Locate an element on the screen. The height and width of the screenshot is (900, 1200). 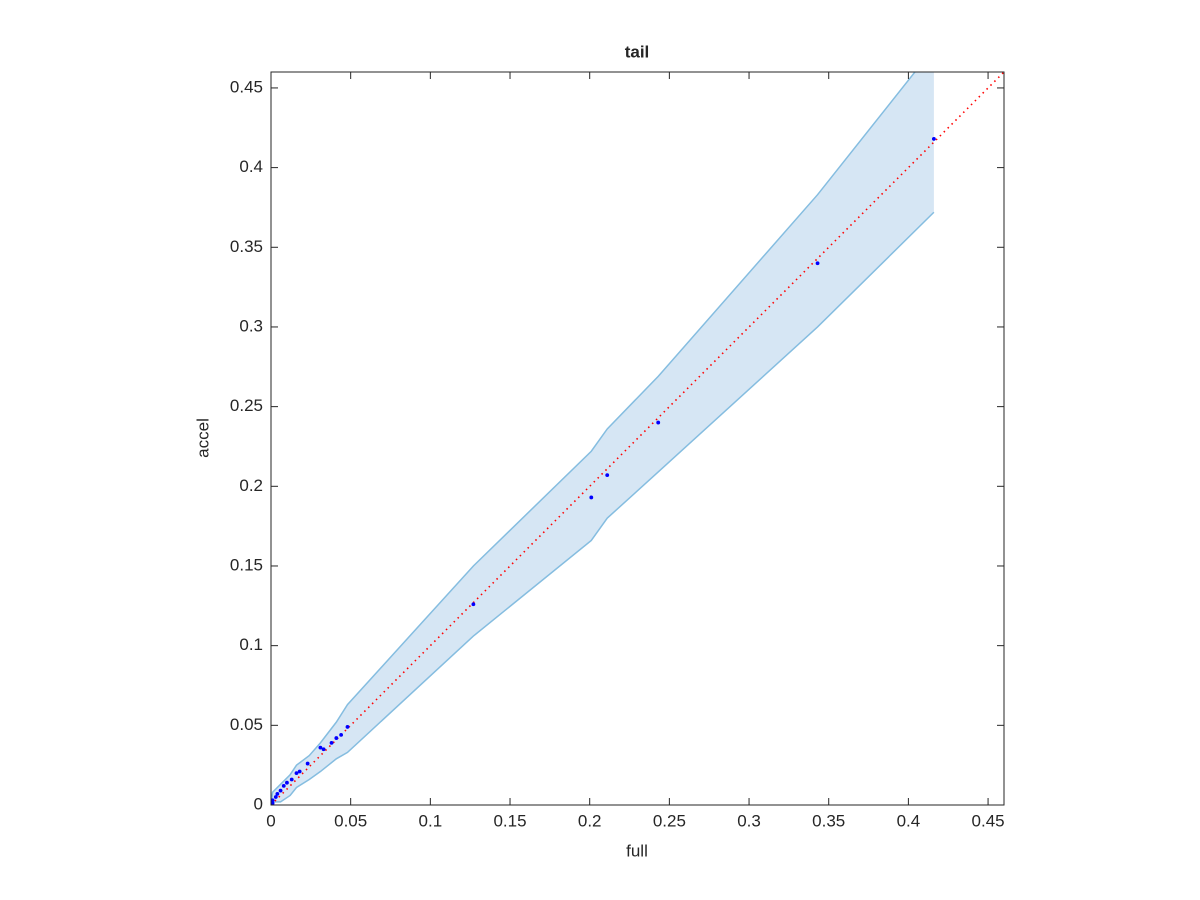
y-tick-label: 0.05 is located at coordinates (246, 724).